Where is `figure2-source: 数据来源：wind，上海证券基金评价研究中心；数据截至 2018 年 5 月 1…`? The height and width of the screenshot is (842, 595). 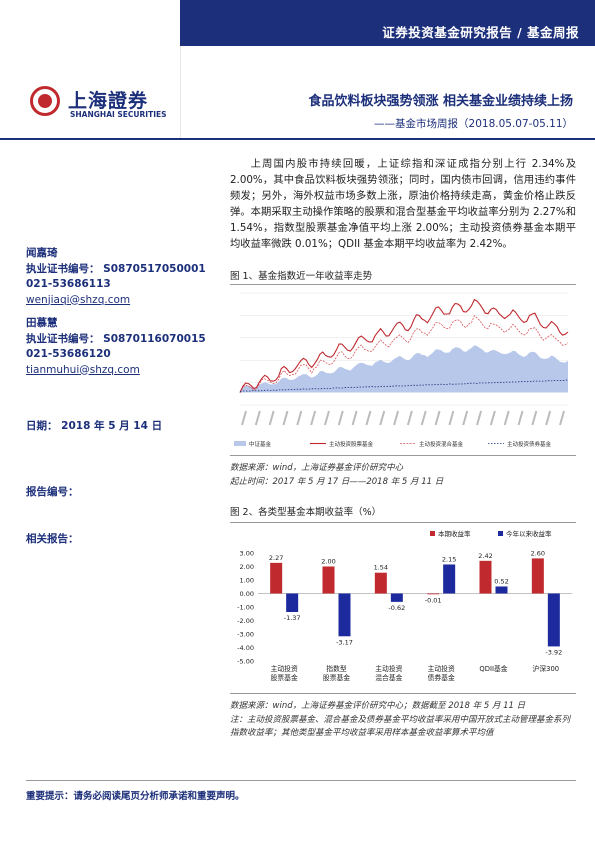 figure2-source: 数据来源：wind，上海证券基金评价研究中心；数据截至 2018 年 5 月 1… is located at coordinates (378, 706).